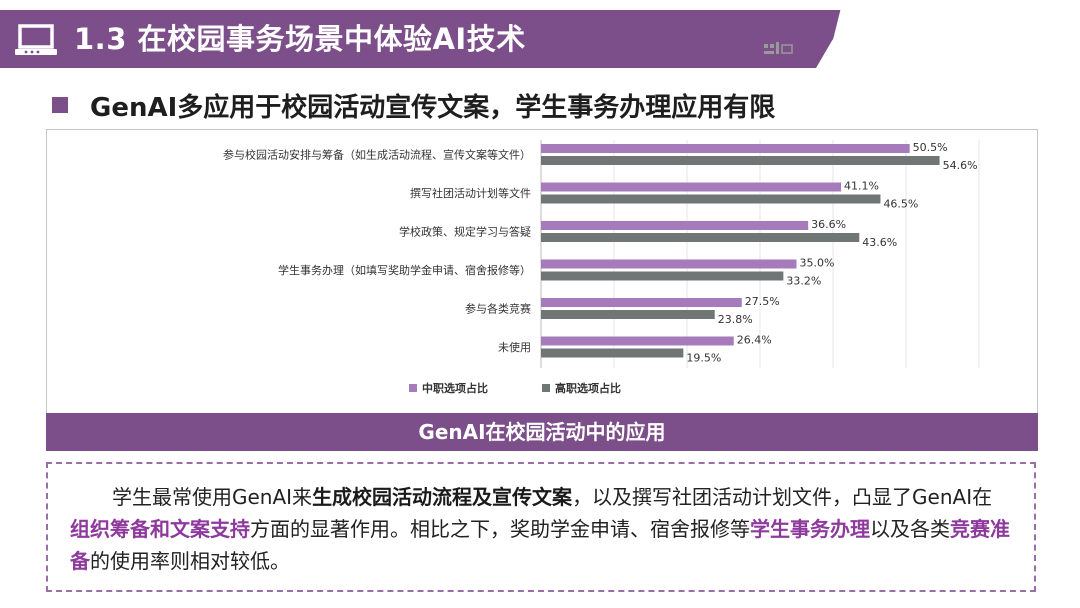 This screenshot has height=608, width=1080. I want to click on data-label: 36.6%, so click(828, 224).